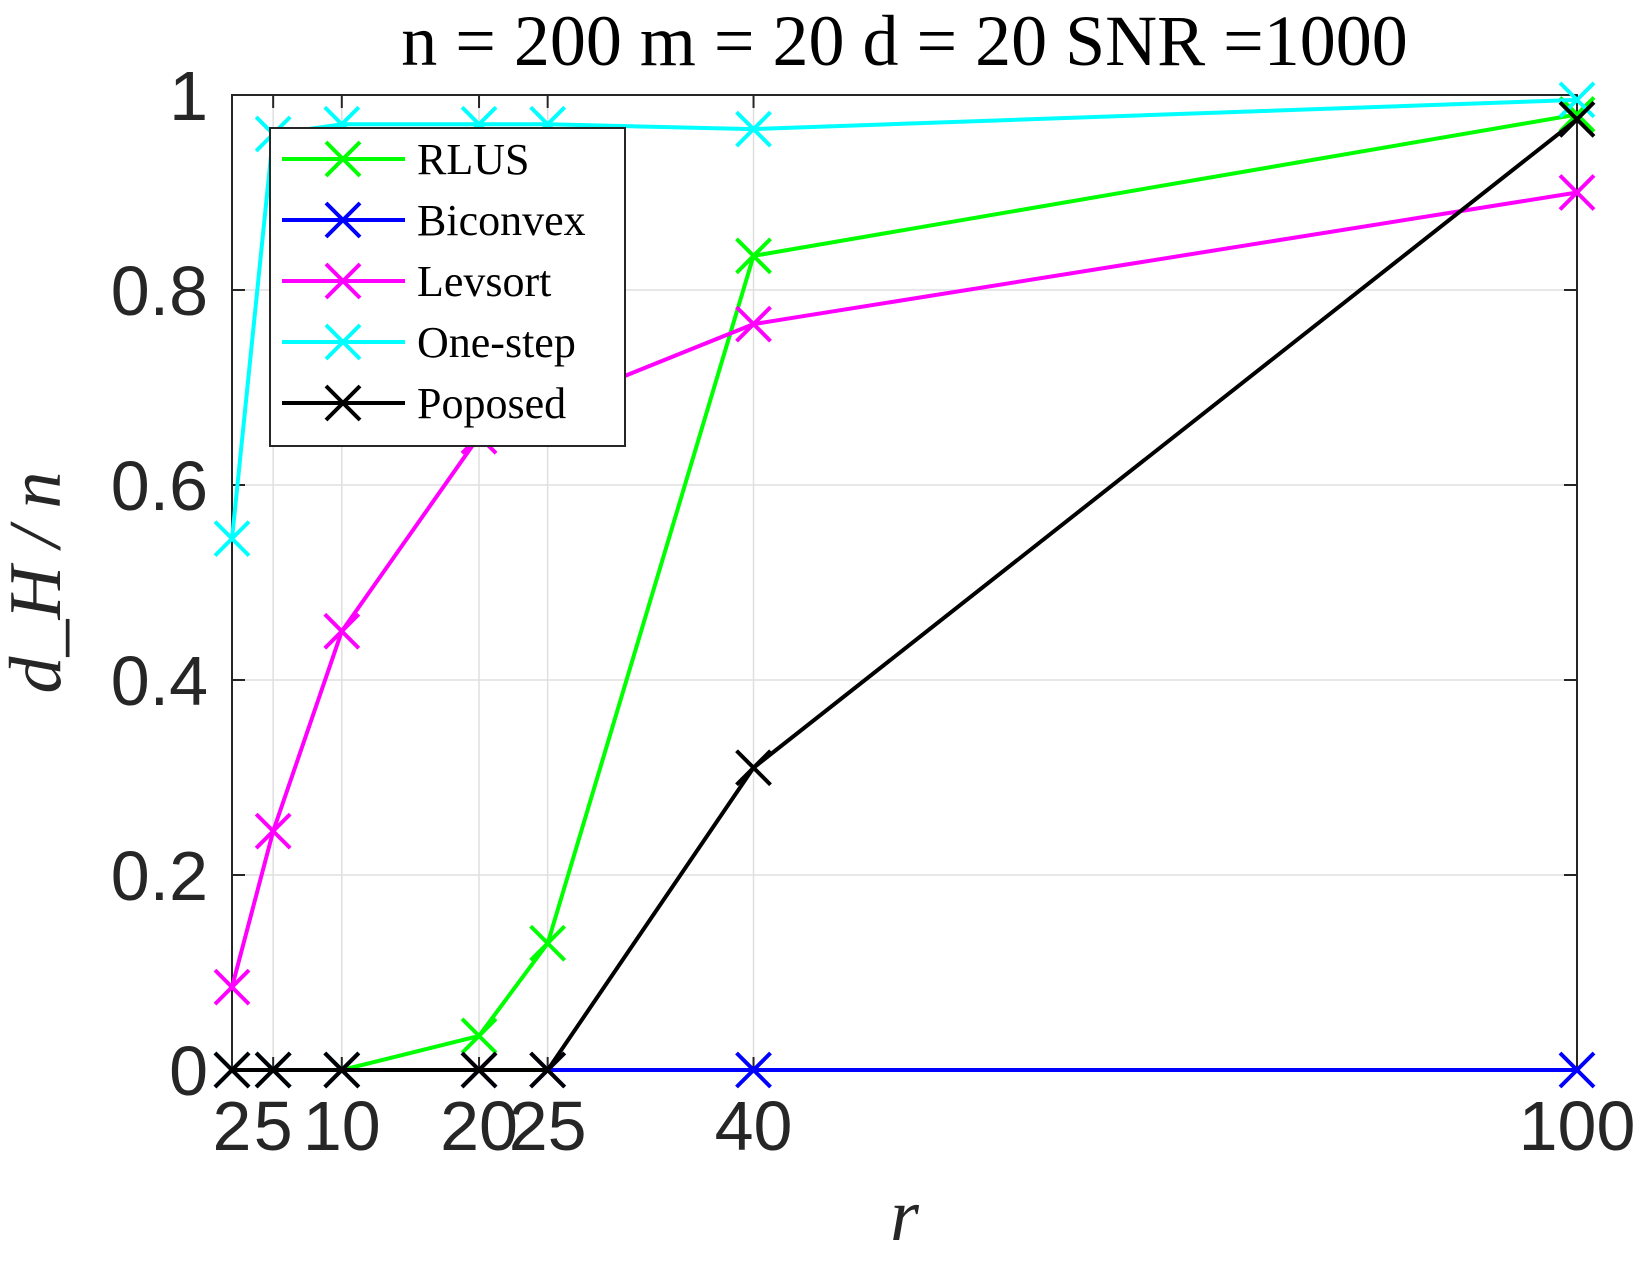 The width and height of the screenshot is (1640, 1262). I want to click on legend-label: Levsort, so click(484, 281).